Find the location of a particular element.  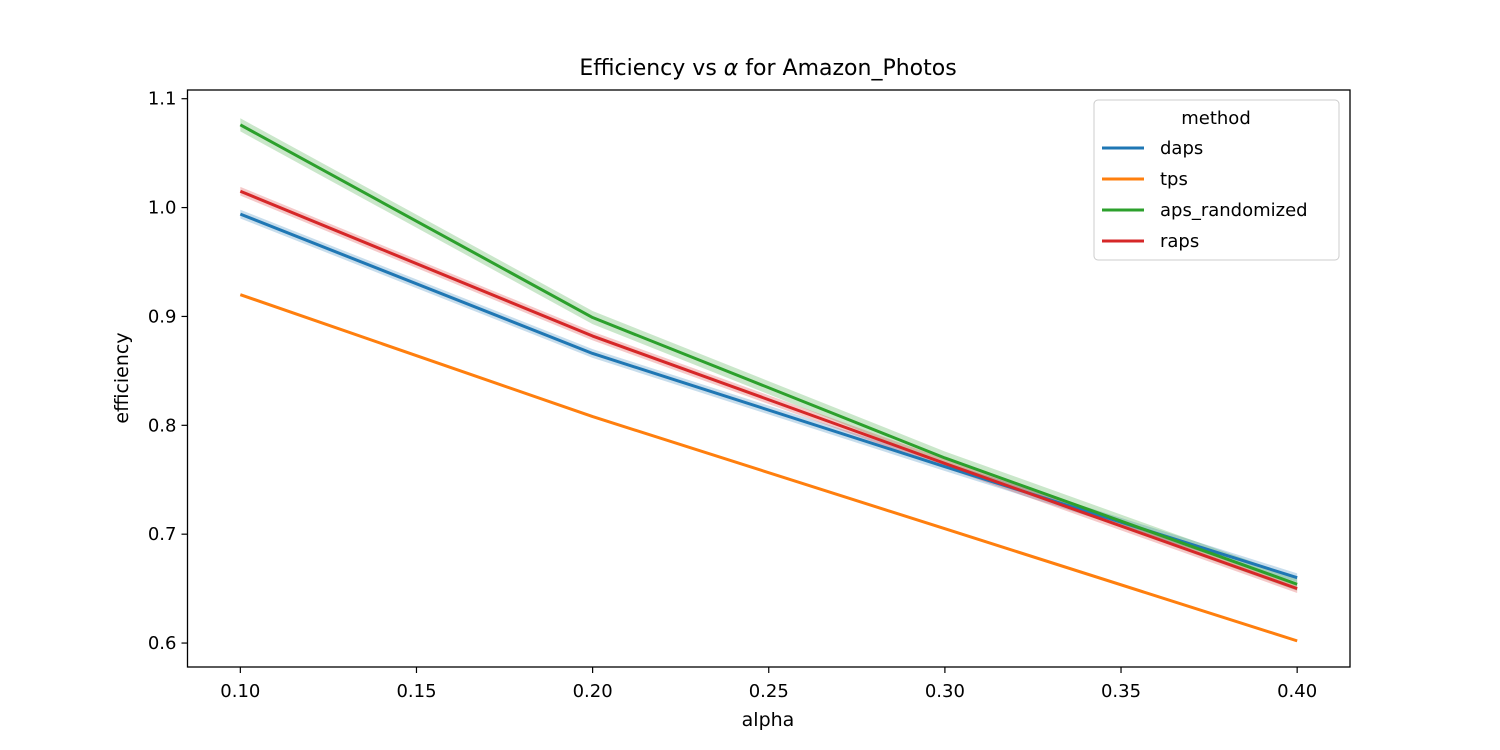

x-tick-label: 0.15 is located at coordinates (416, 691).